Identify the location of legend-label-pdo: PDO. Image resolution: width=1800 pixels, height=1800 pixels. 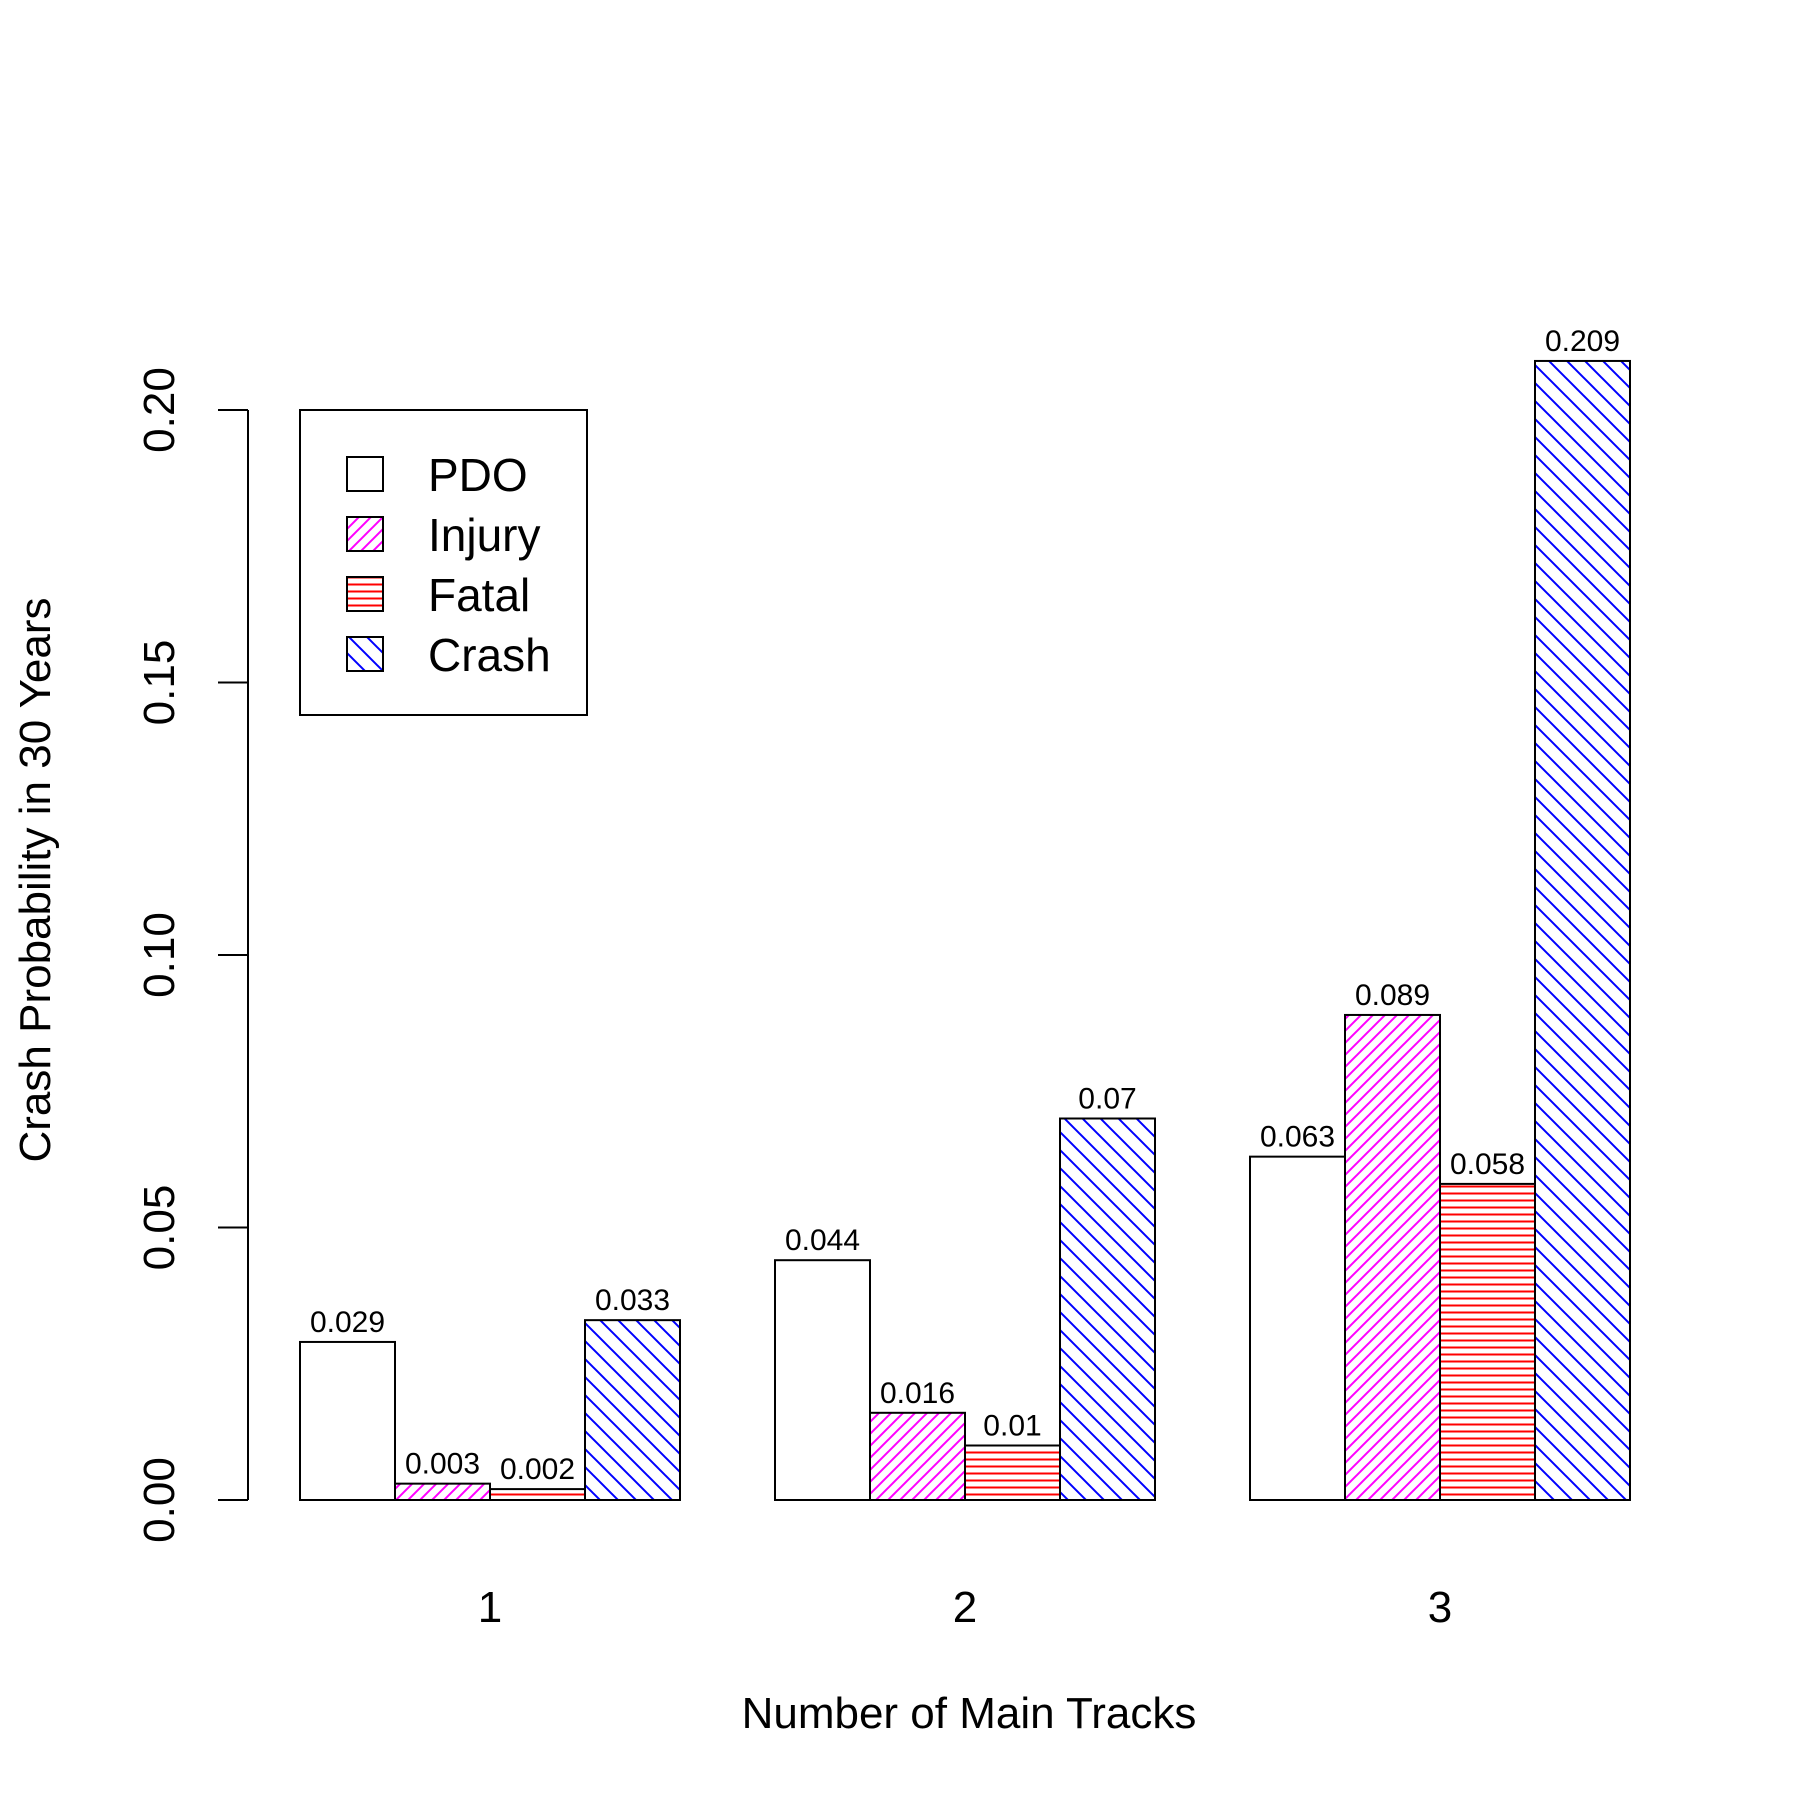
(478, 475).